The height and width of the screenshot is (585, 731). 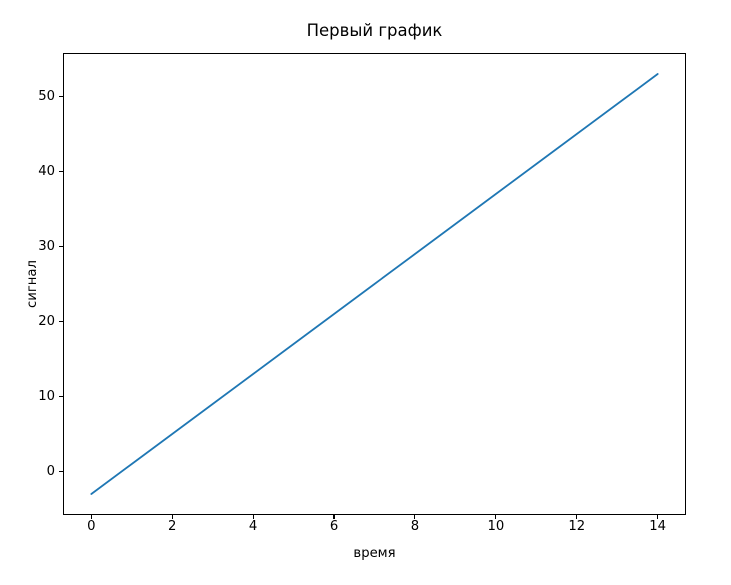 What do you see at coordinates (61, 284) in the screenshot?
I see `y-axis-tick-marks` at bounding box center [61, 284].